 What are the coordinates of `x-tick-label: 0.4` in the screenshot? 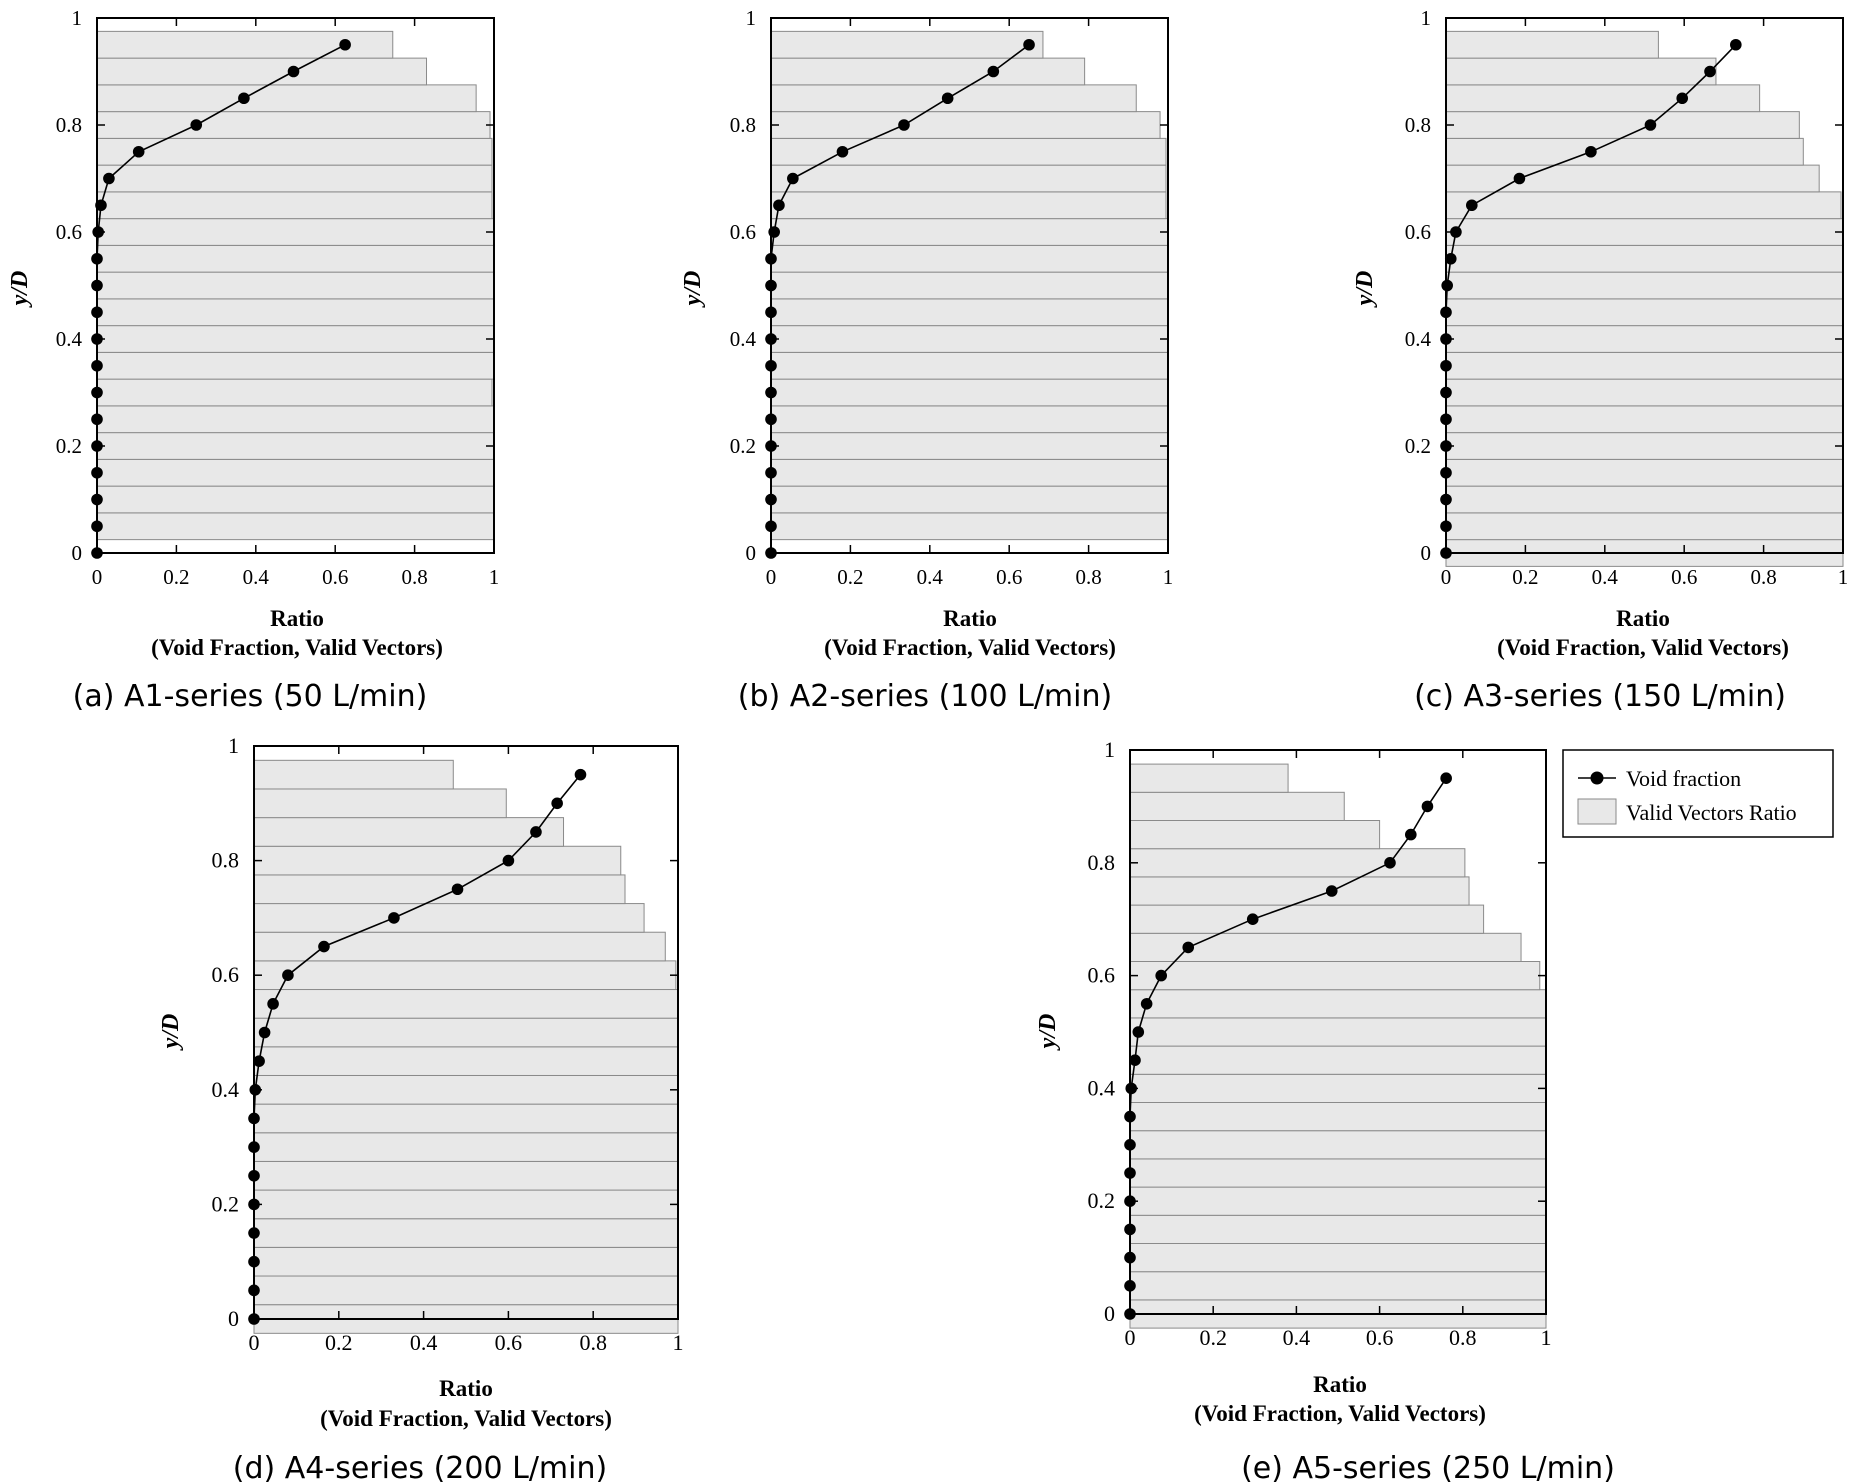 It's located at (930, 577).